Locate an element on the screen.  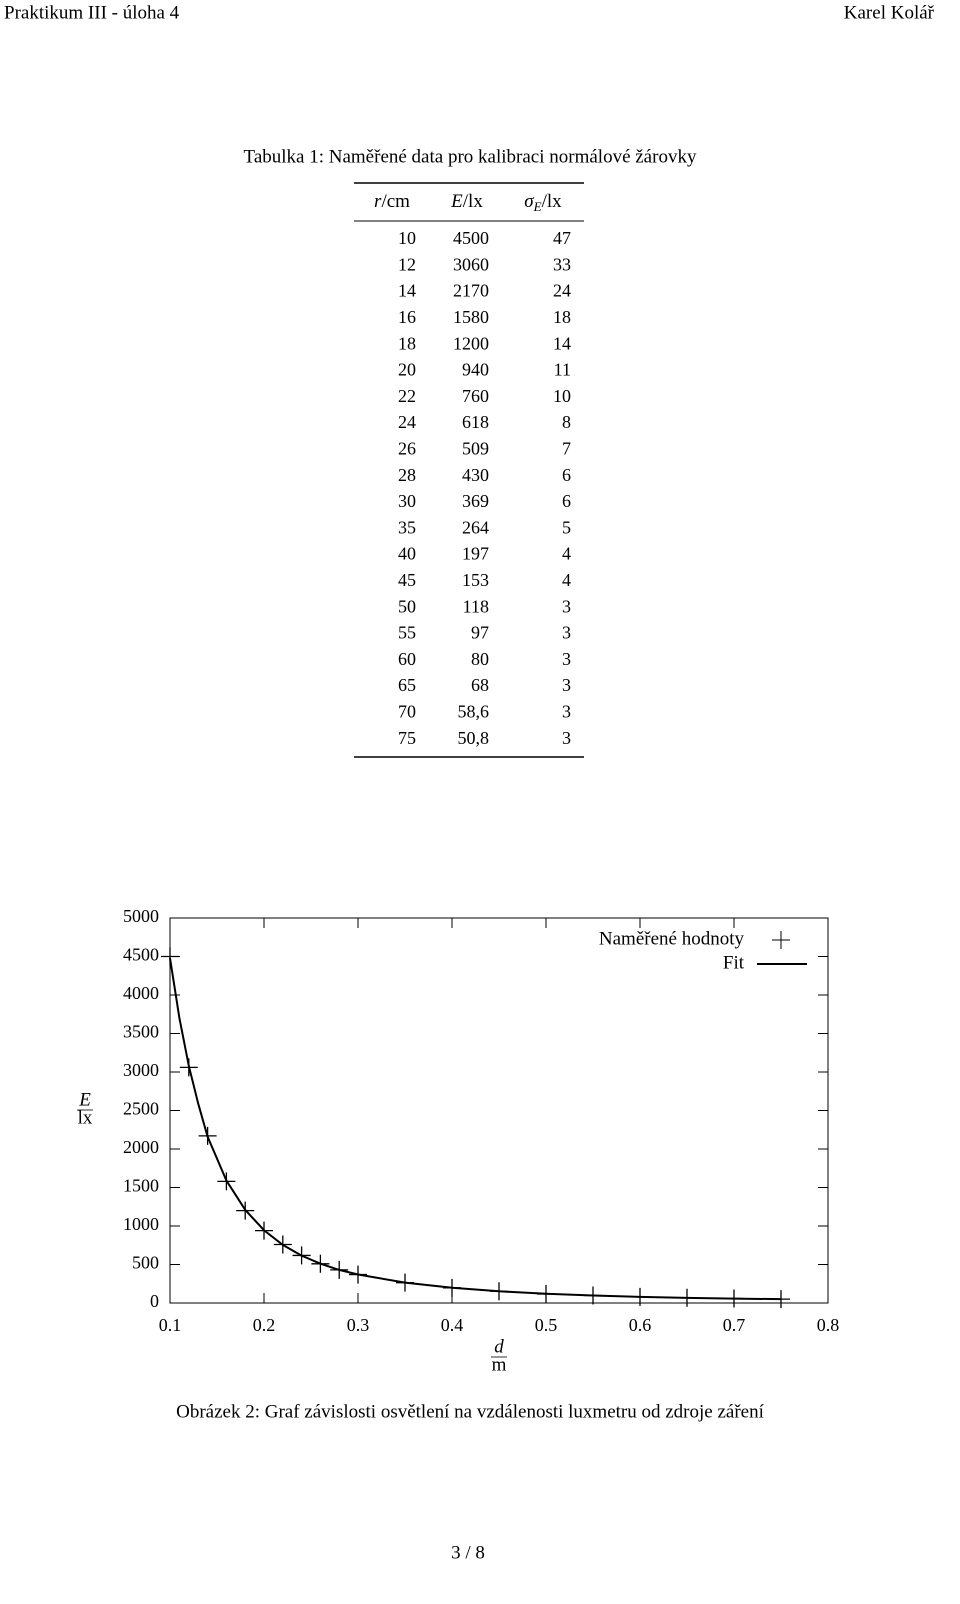
table-cell: 16 is located at coordinates (407, 317).